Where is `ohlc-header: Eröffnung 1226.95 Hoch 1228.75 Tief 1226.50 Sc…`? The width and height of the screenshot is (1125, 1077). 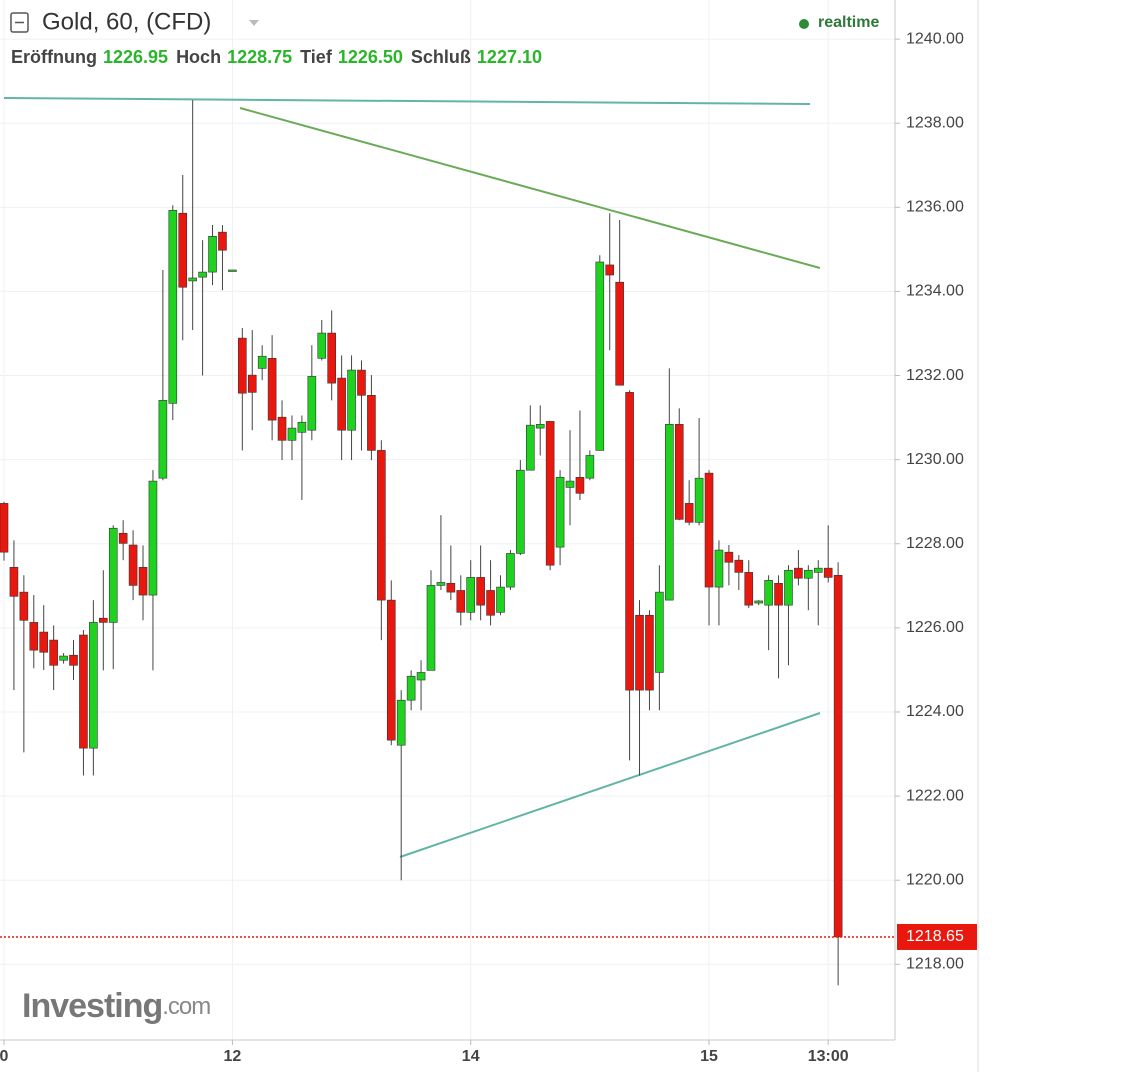
ohlc-header: Eröffnung 1226.95 Hoch 1228.75 Tief 1226.50 Sc… is located at coordinates (276, 57).